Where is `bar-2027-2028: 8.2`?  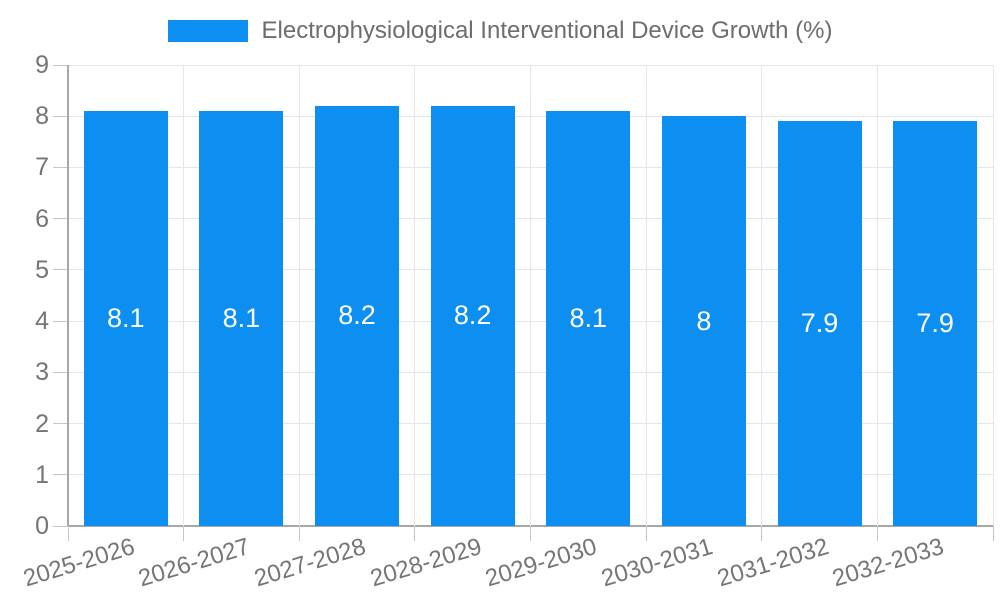
bar-2027-2028: 8.2 is located at coordinates (357, 315).